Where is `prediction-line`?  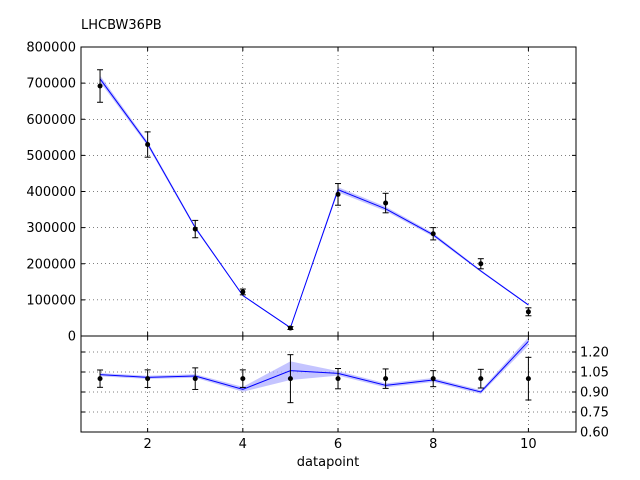 prediction-line is located at coordinates (314, 366).